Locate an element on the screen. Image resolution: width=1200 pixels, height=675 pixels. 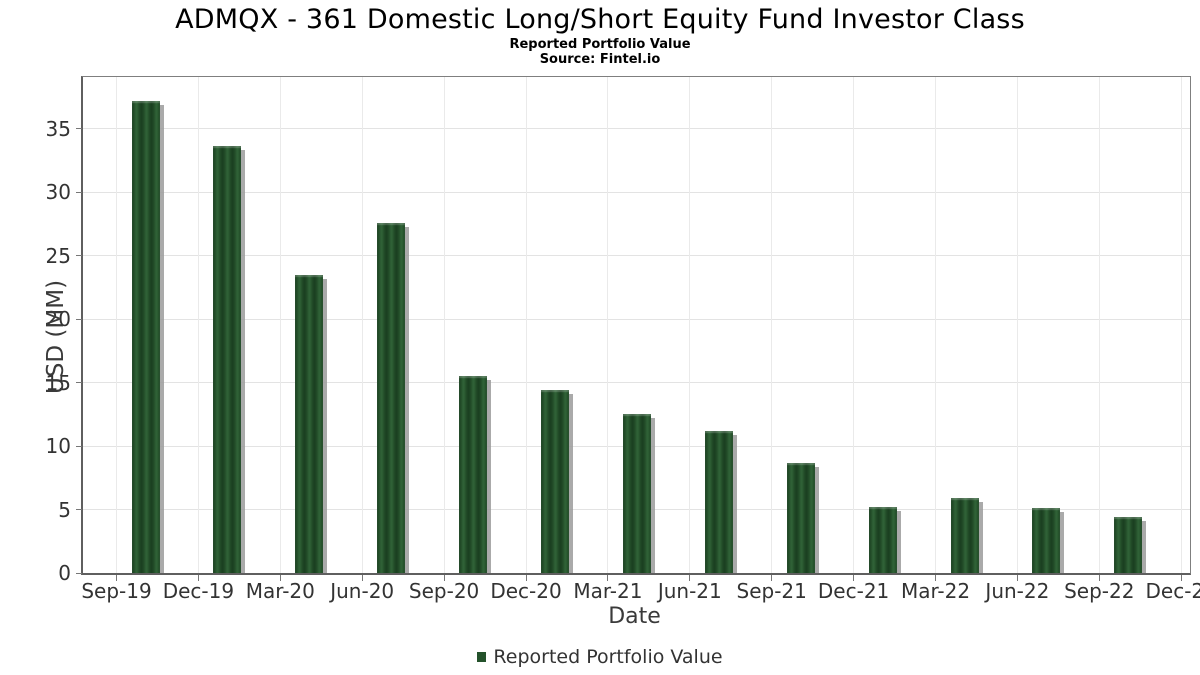
x-tick-label: Sep-21 is located at coordinates (771, 591).